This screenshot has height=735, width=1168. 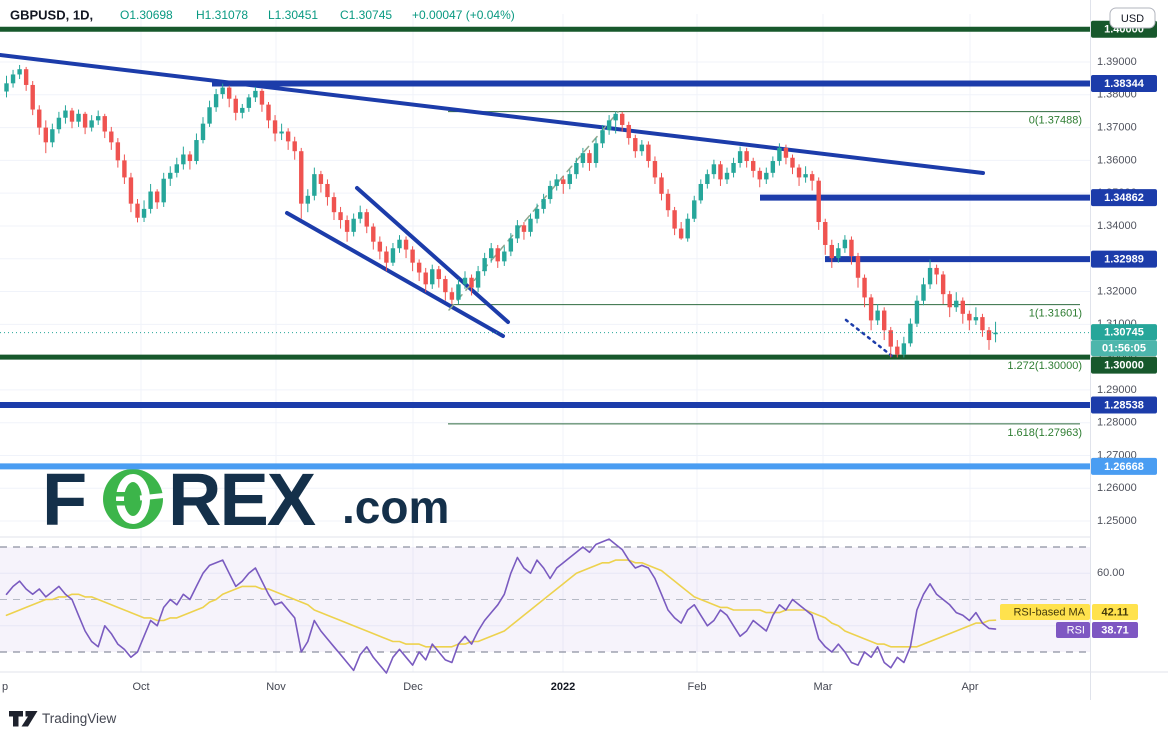 I want to click on time-axis-label: Dec, so click(x=413, y=687).